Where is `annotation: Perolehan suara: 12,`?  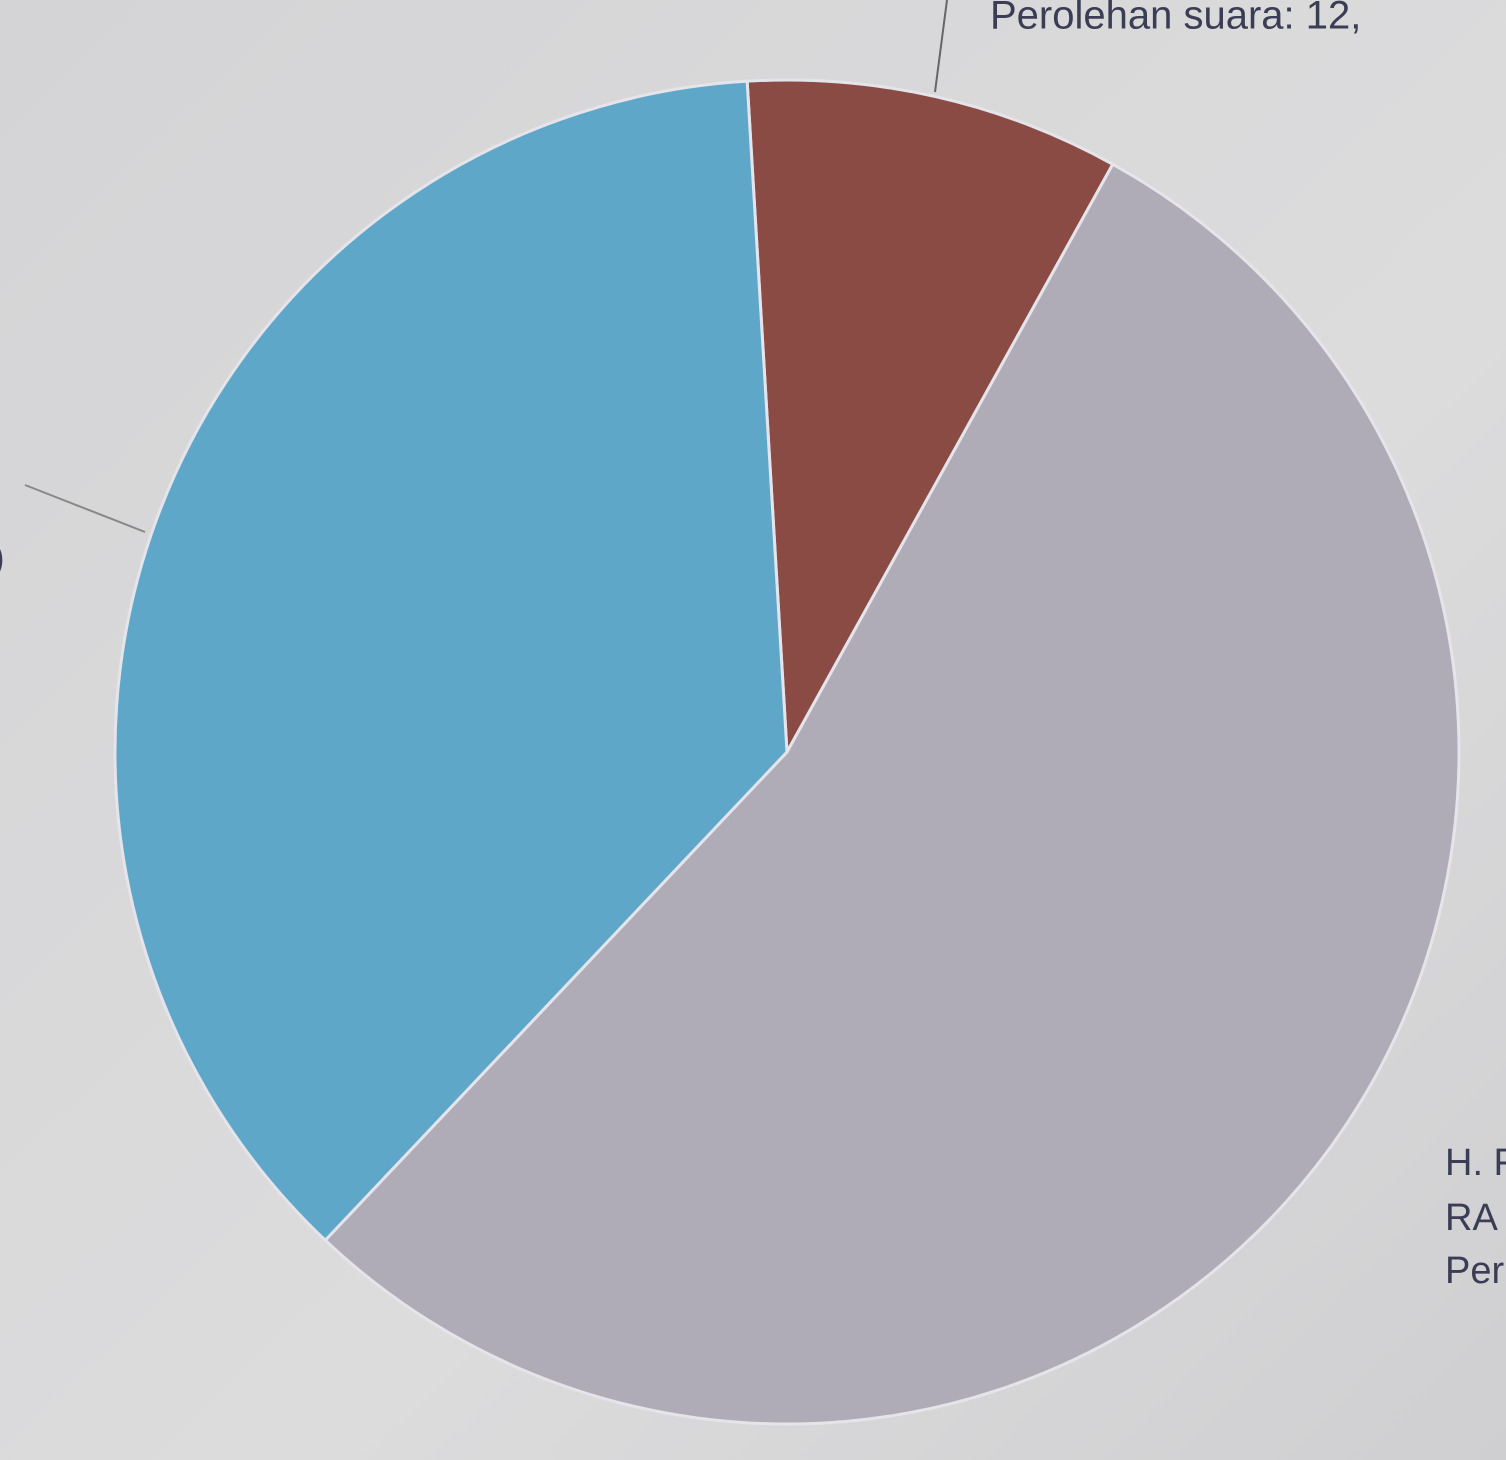 annotation: Perolehan suara: 12, is located at coordinates (1175, 19).